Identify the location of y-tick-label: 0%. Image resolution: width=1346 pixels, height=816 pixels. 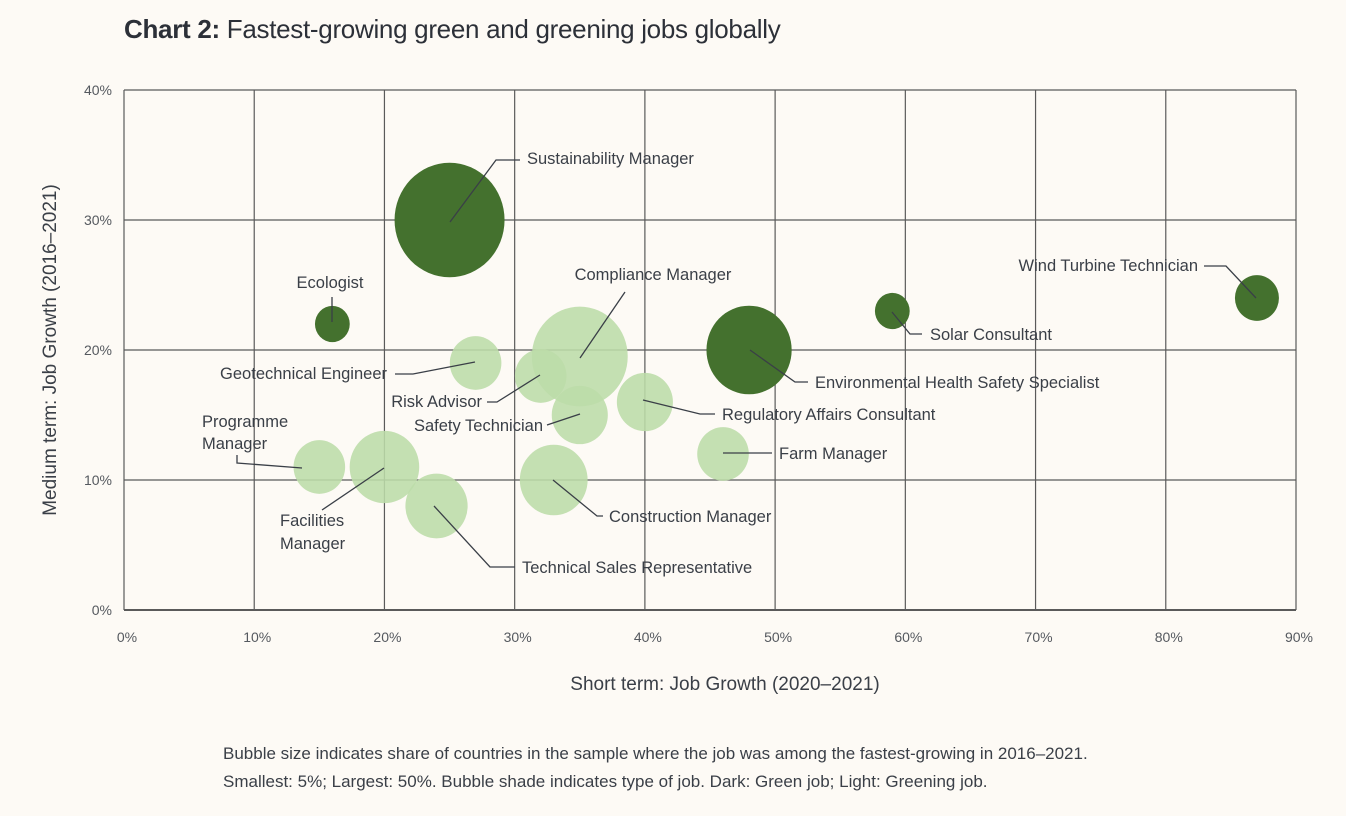
(102, 610).